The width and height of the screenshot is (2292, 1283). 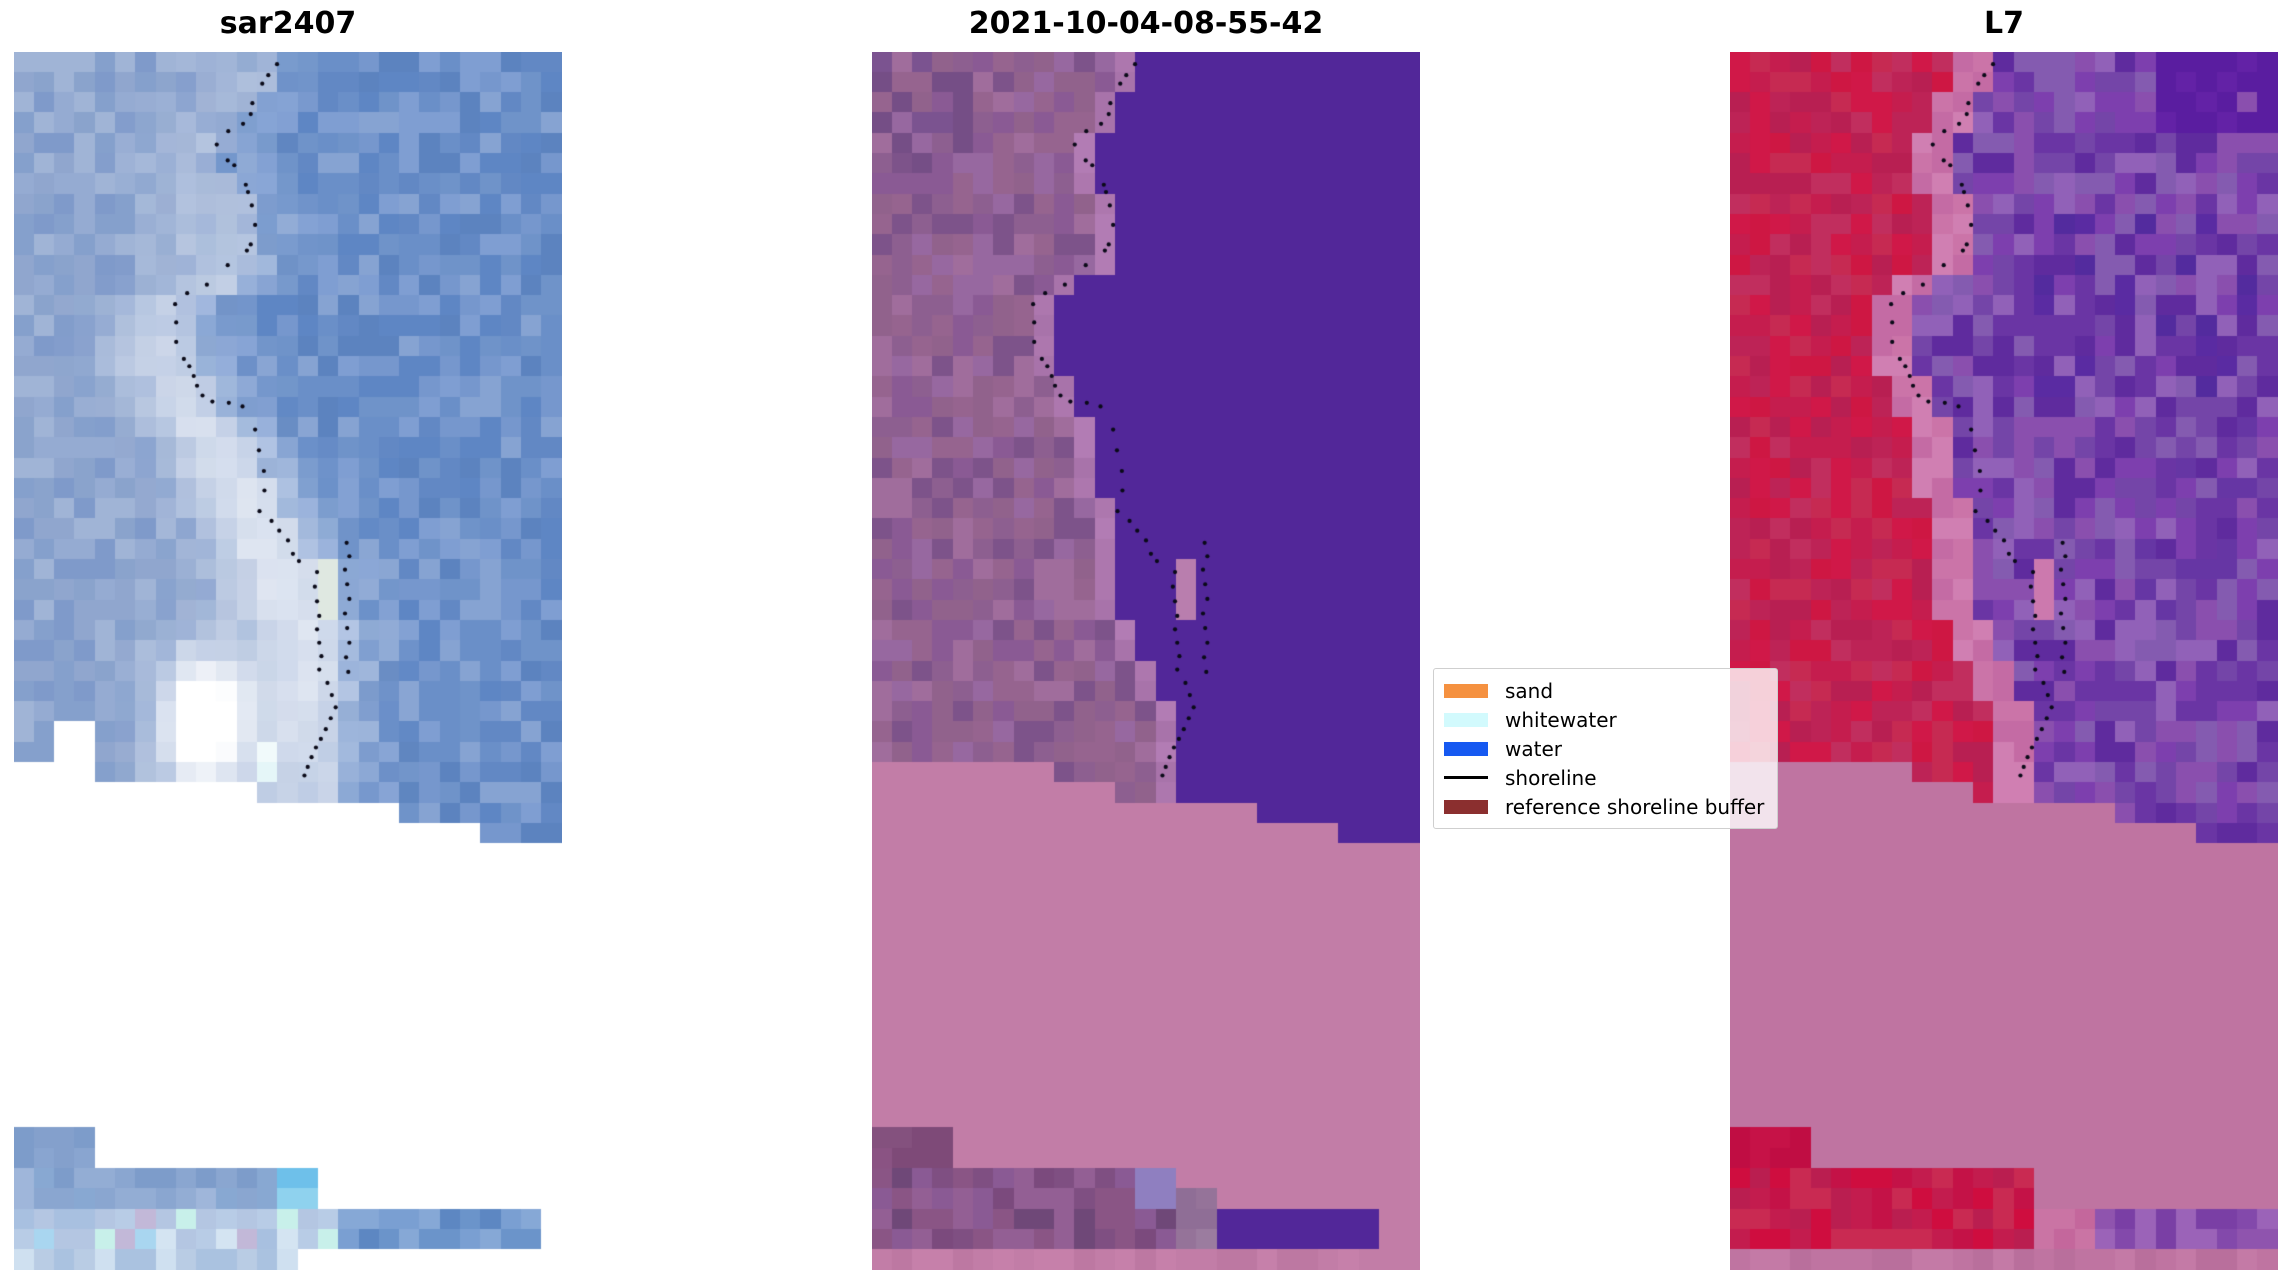 I want to click on legend-swatch-water-icon, so click(x=1466, y=748).